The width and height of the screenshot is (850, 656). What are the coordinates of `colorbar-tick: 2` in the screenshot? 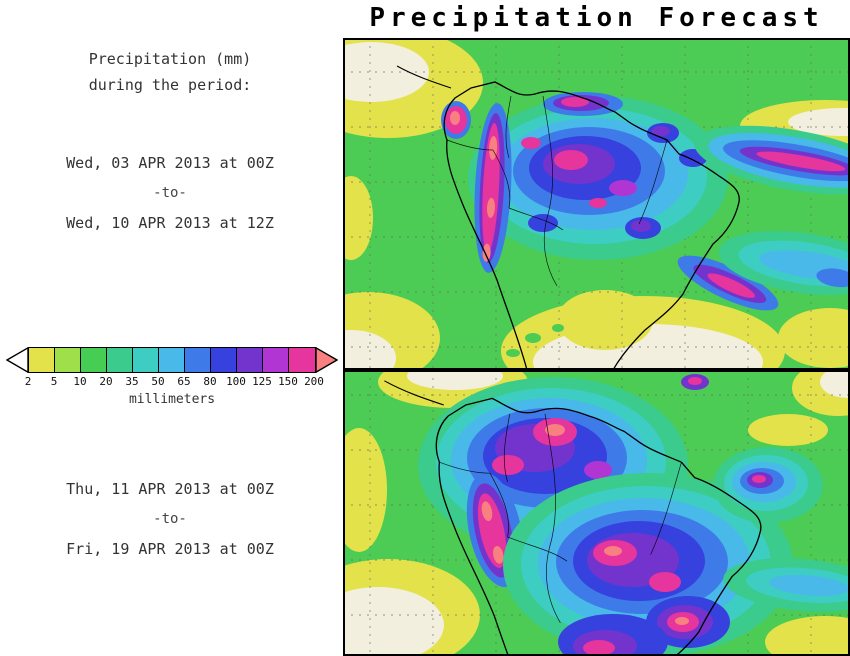 It's located at (28, 381).